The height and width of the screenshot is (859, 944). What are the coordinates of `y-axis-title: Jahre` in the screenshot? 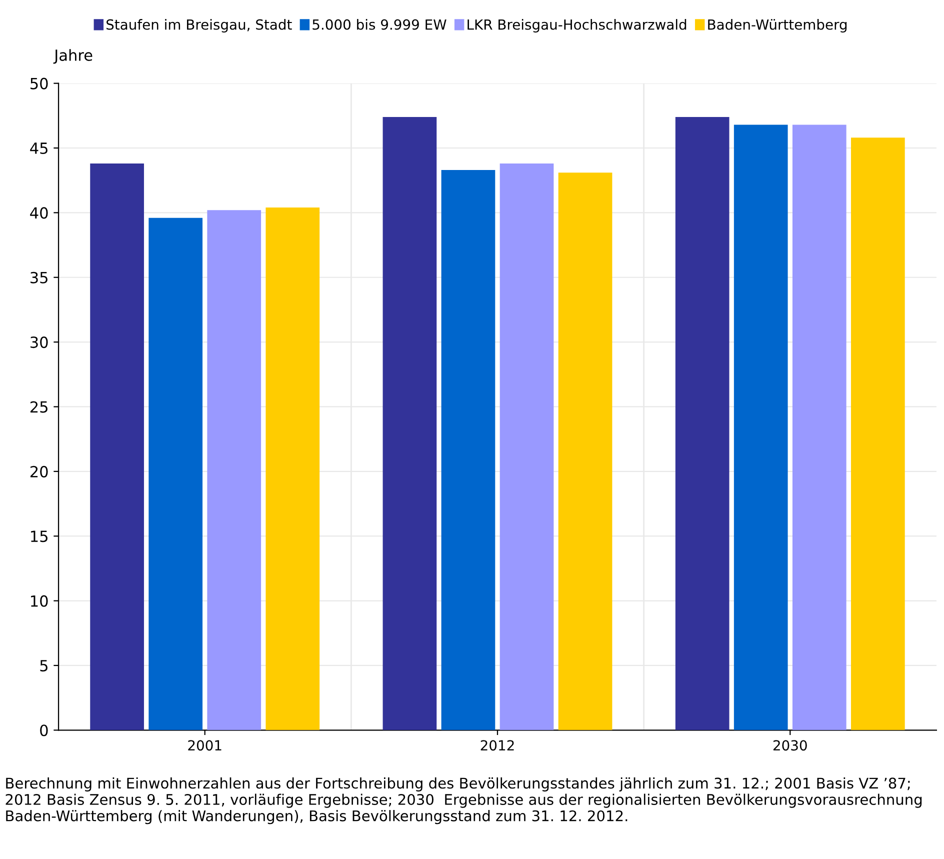 It's located at (72, 56).